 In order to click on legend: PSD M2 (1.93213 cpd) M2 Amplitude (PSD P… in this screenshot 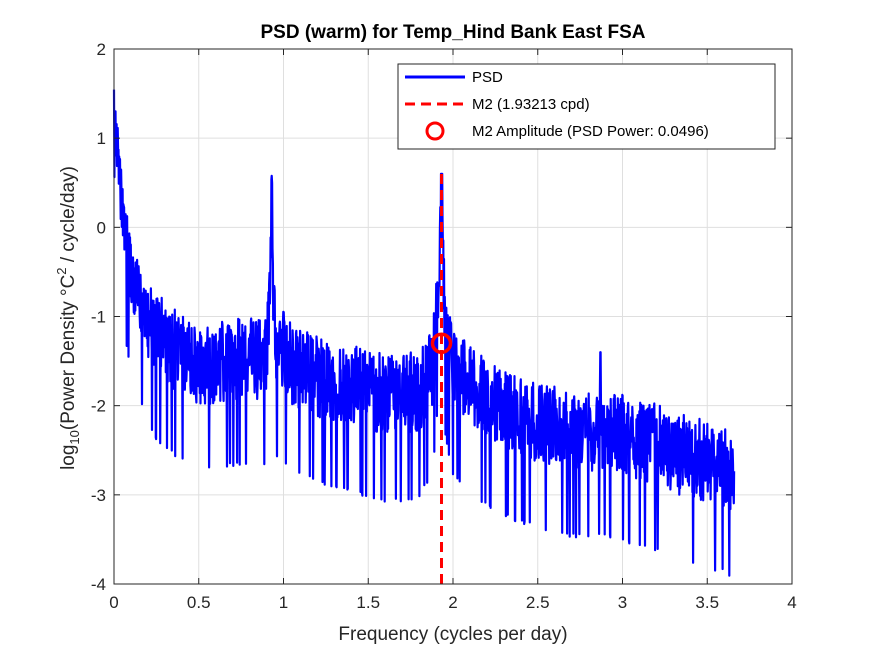, I will do `click(586, 106)`.